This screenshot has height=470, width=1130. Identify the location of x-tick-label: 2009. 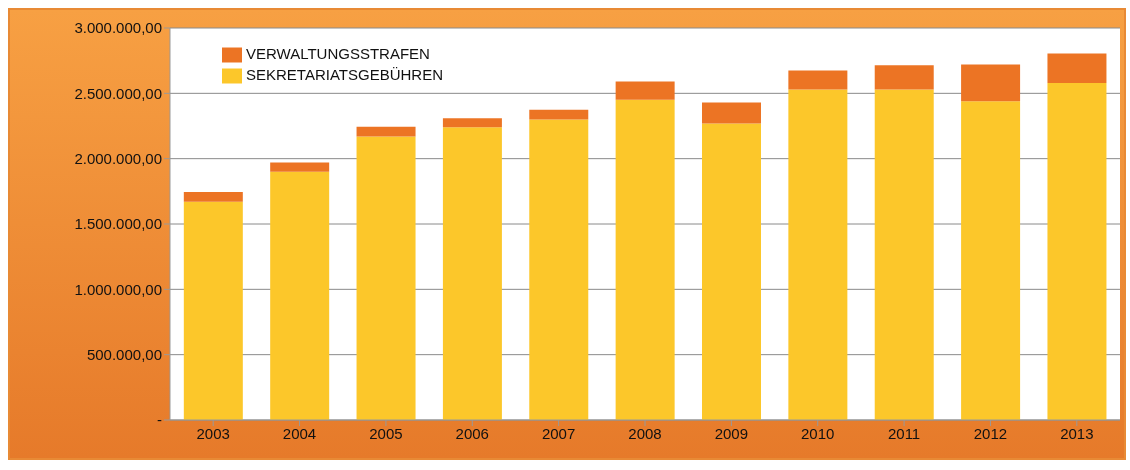
(731, 433).